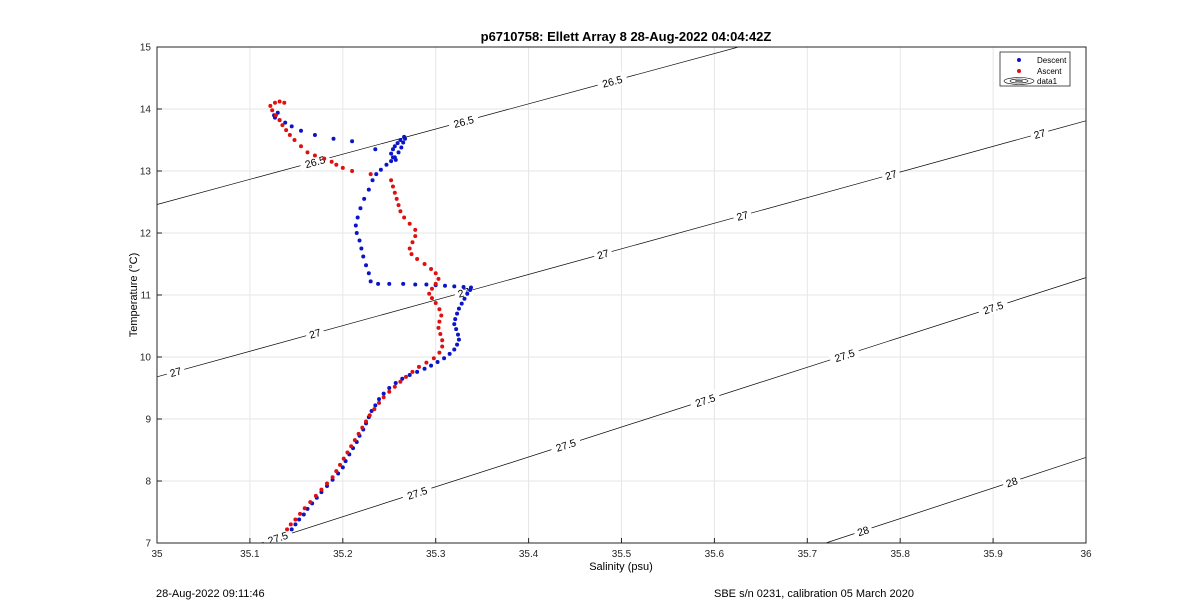  What do you see at coordinates (1012, 482) in the screenshot?
I see `contour-label: 28` at bounding box center [1012, 482].